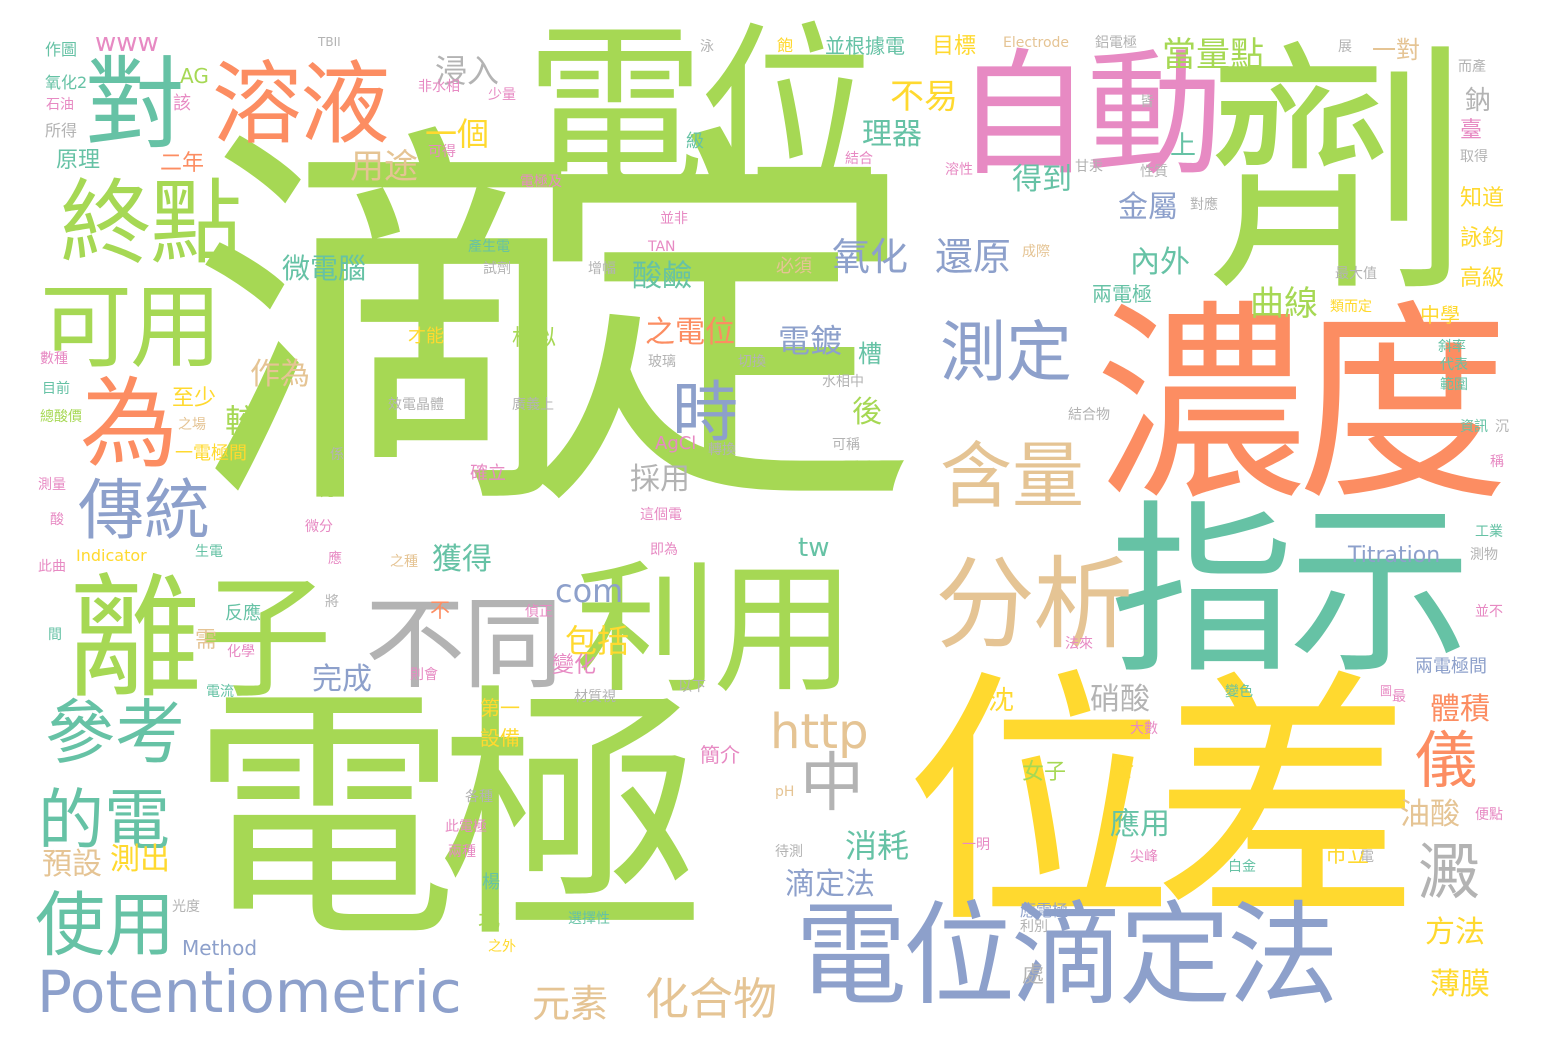 The image size is (1548, 1052). Describe the element at coordinates (1454, 365) in the screenshot. I see `word: 代表` at that location.